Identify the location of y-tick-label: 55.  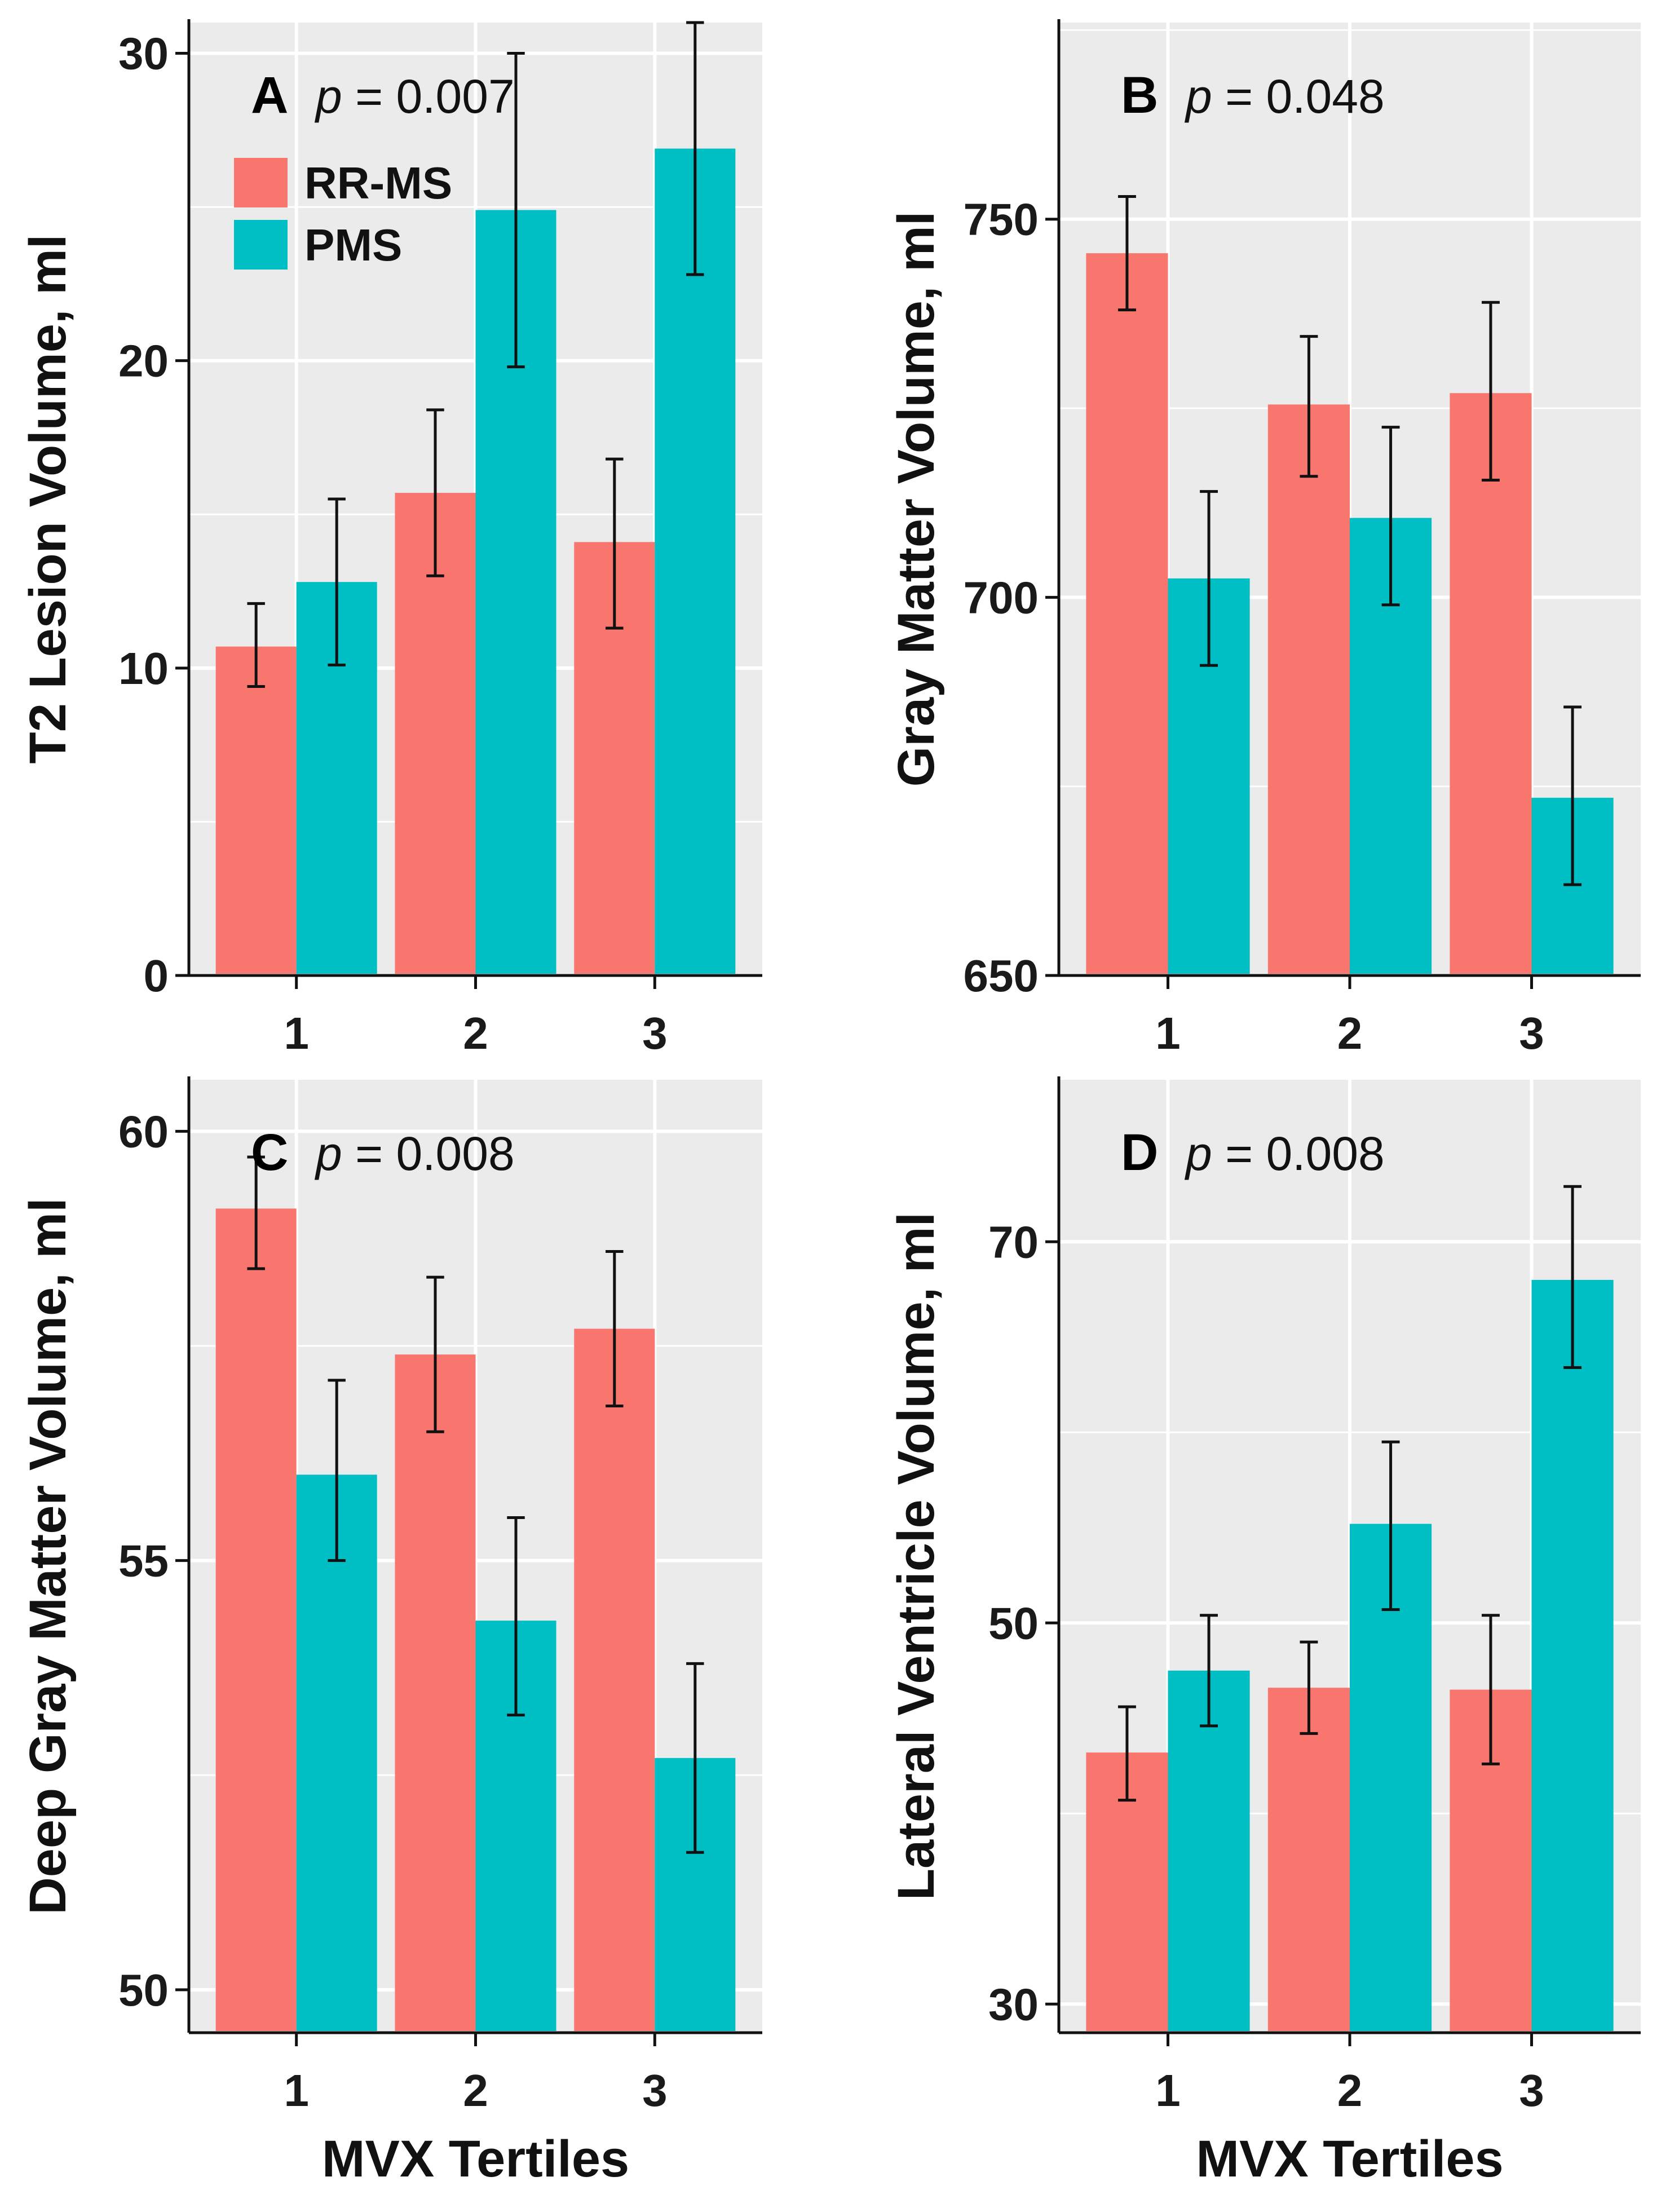
(144, 1561).